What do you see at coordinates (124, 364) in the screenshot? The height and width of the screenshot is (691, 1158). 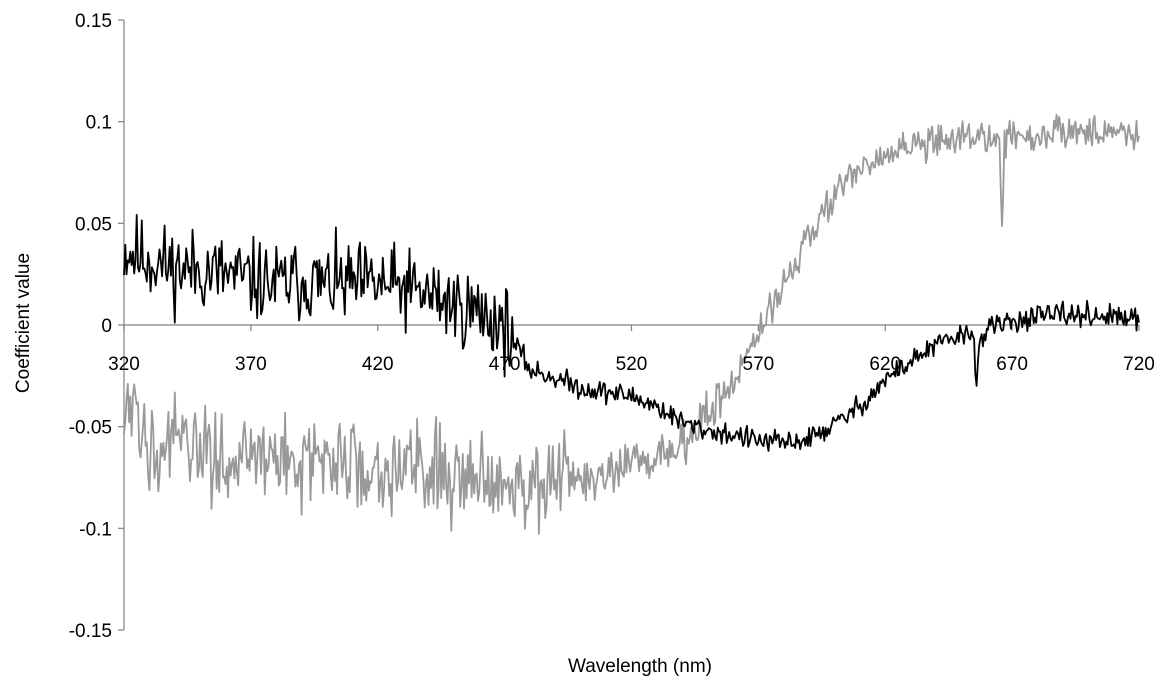 I see `x-tick-label: 320` at bounding box center [124, 364].